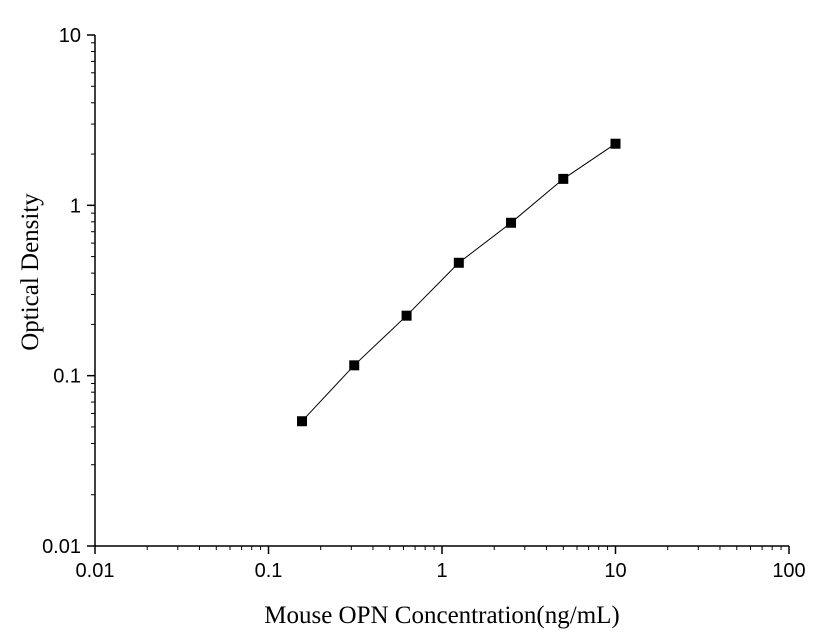 Image resolution: width=834 pixels, height=639 pixels. What do you see at coordinates (442, 615) in the screenshot?
I see `x-axis-title: Mouse OPN Concentration(ng/mL)` at bounding box center [442, 615].